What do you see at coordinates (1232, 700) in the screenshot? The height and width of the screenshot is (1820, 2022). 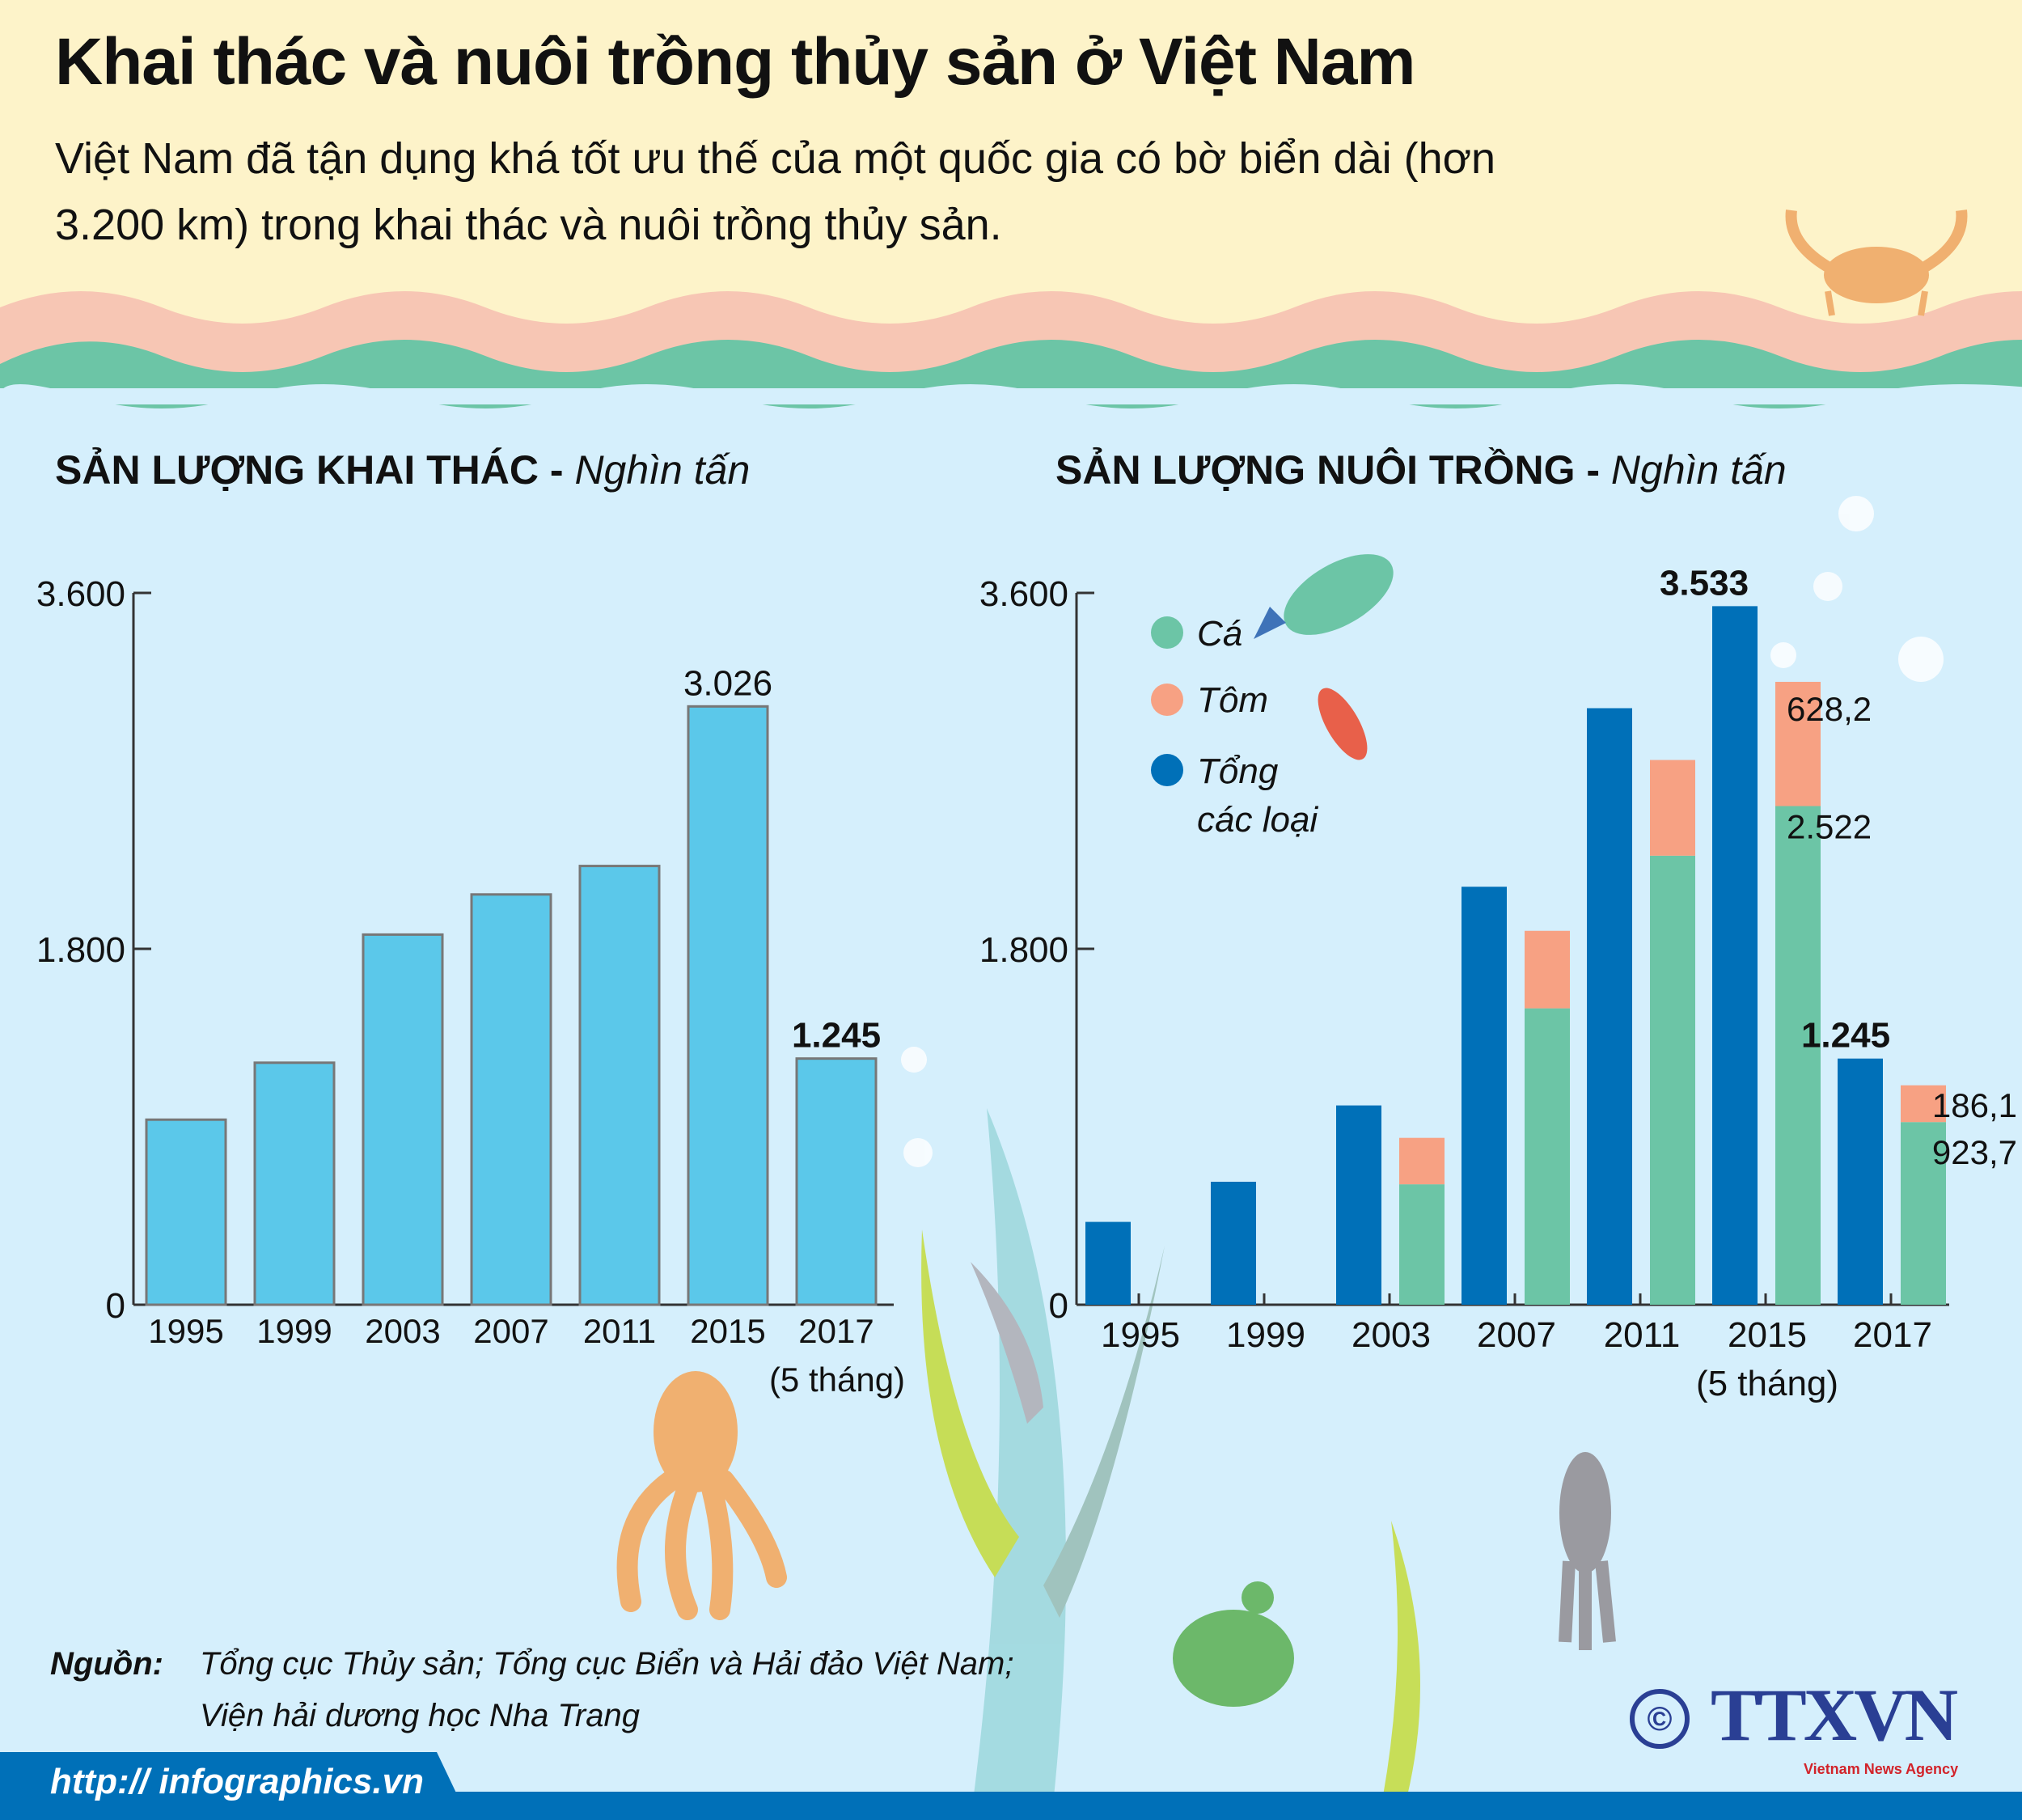 I see `legend-tom-label: Tôm` at bounding box center [1232, 700].